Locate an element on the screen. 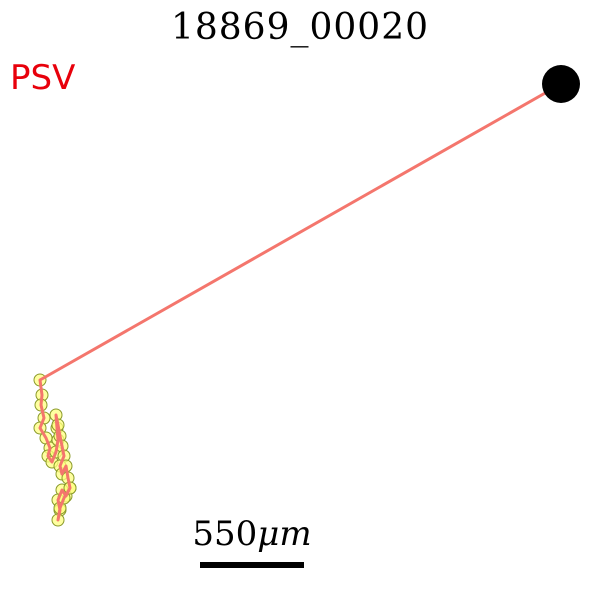 The image size is (600, 600). scale-bar-label: 550μm is located at coordinates (252, 534).